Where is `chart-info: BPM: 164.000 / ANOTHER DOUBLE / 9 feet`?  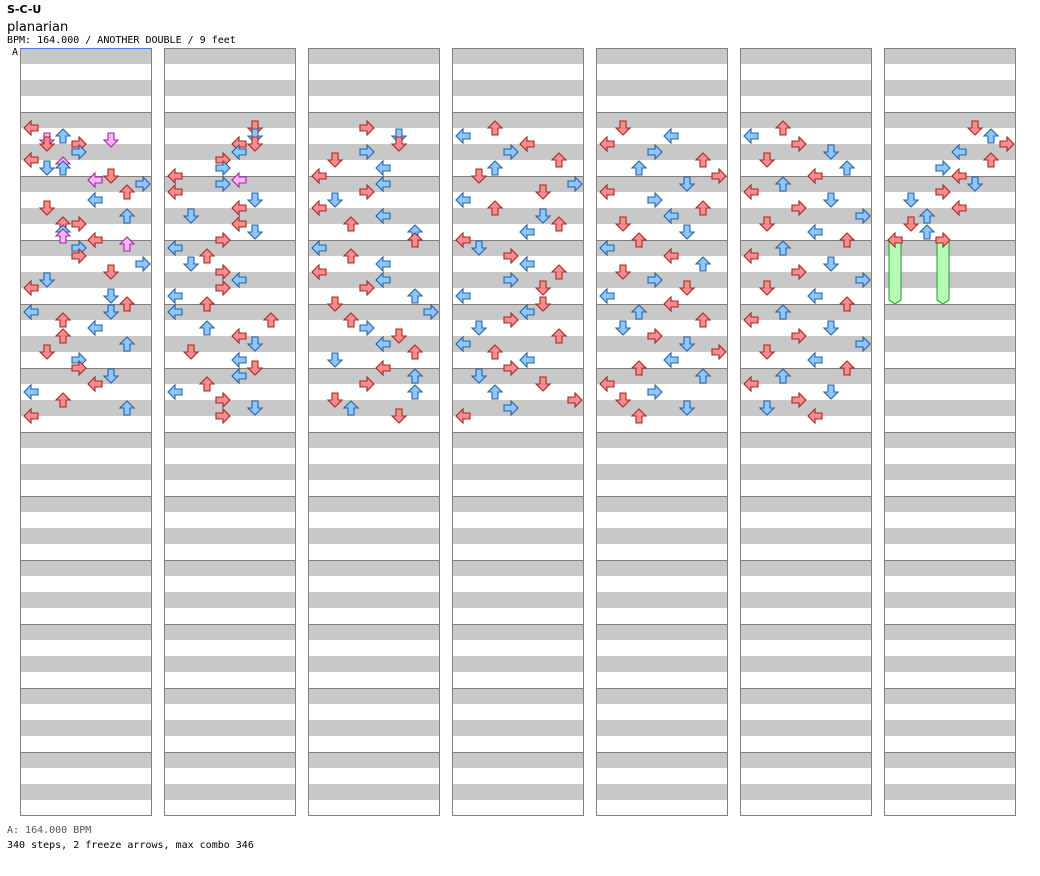 chart-info: BPM: 164.000 / ANOTHER DOUBLE / 9 feet is located at coordinates (121, 40).